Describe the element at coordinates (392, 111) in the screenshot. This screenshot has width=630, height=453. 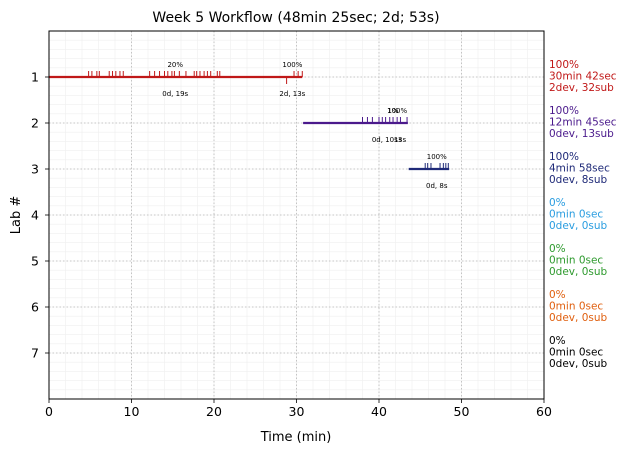
I see `lab-2-pct-label: 1%` at that location.